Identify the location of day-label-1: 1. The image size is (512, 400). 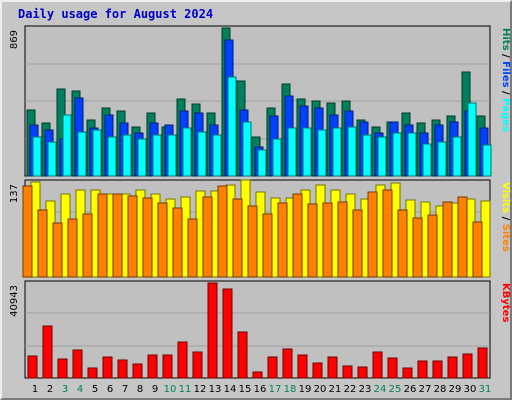
(35, 389).